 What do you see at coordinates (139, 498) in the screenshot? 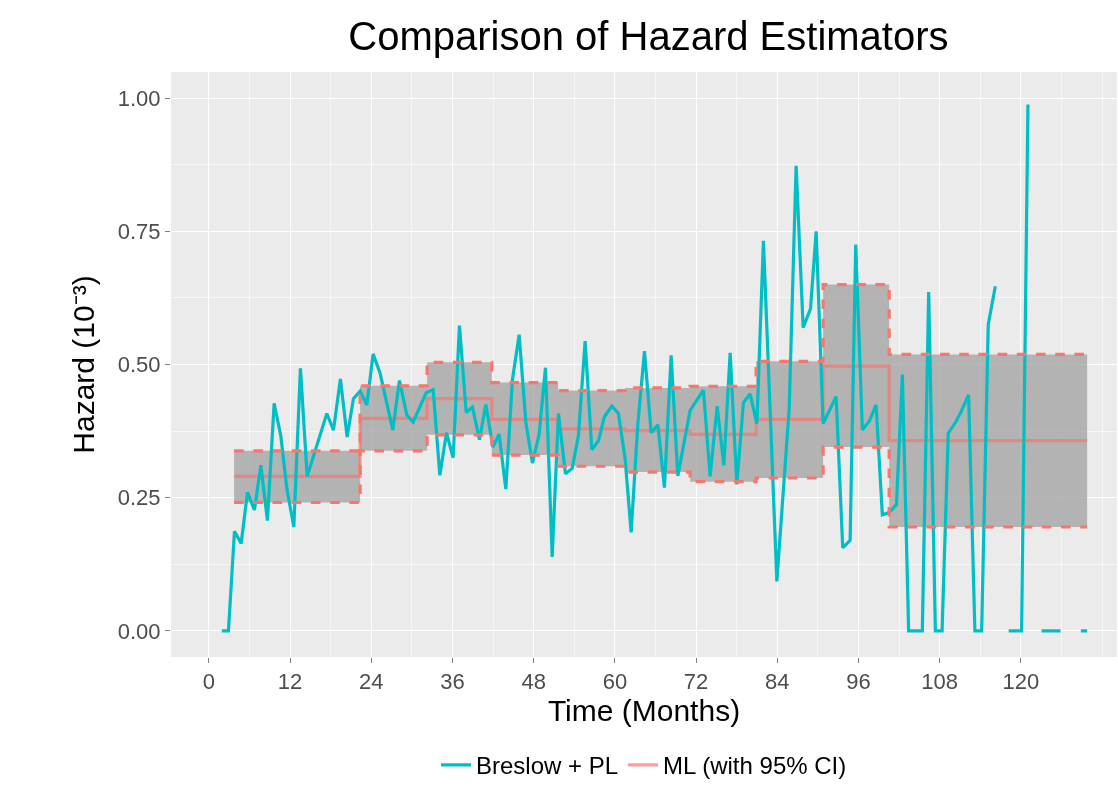
I see `y-tick-label: 0.25` at bounding box center [139, 498].